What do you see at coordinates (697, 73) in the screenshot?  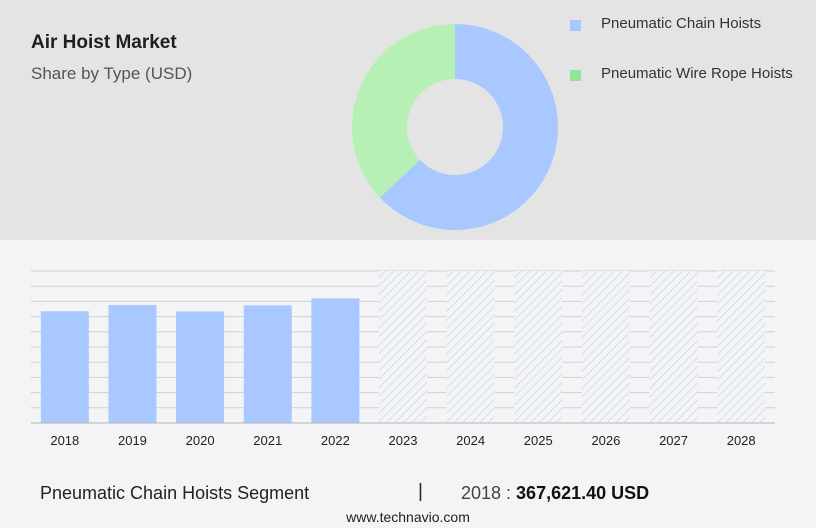 I see `legend-label-wire-rope: Pneumatic Wire Rope Hoists` at bounding box center [697, 73].